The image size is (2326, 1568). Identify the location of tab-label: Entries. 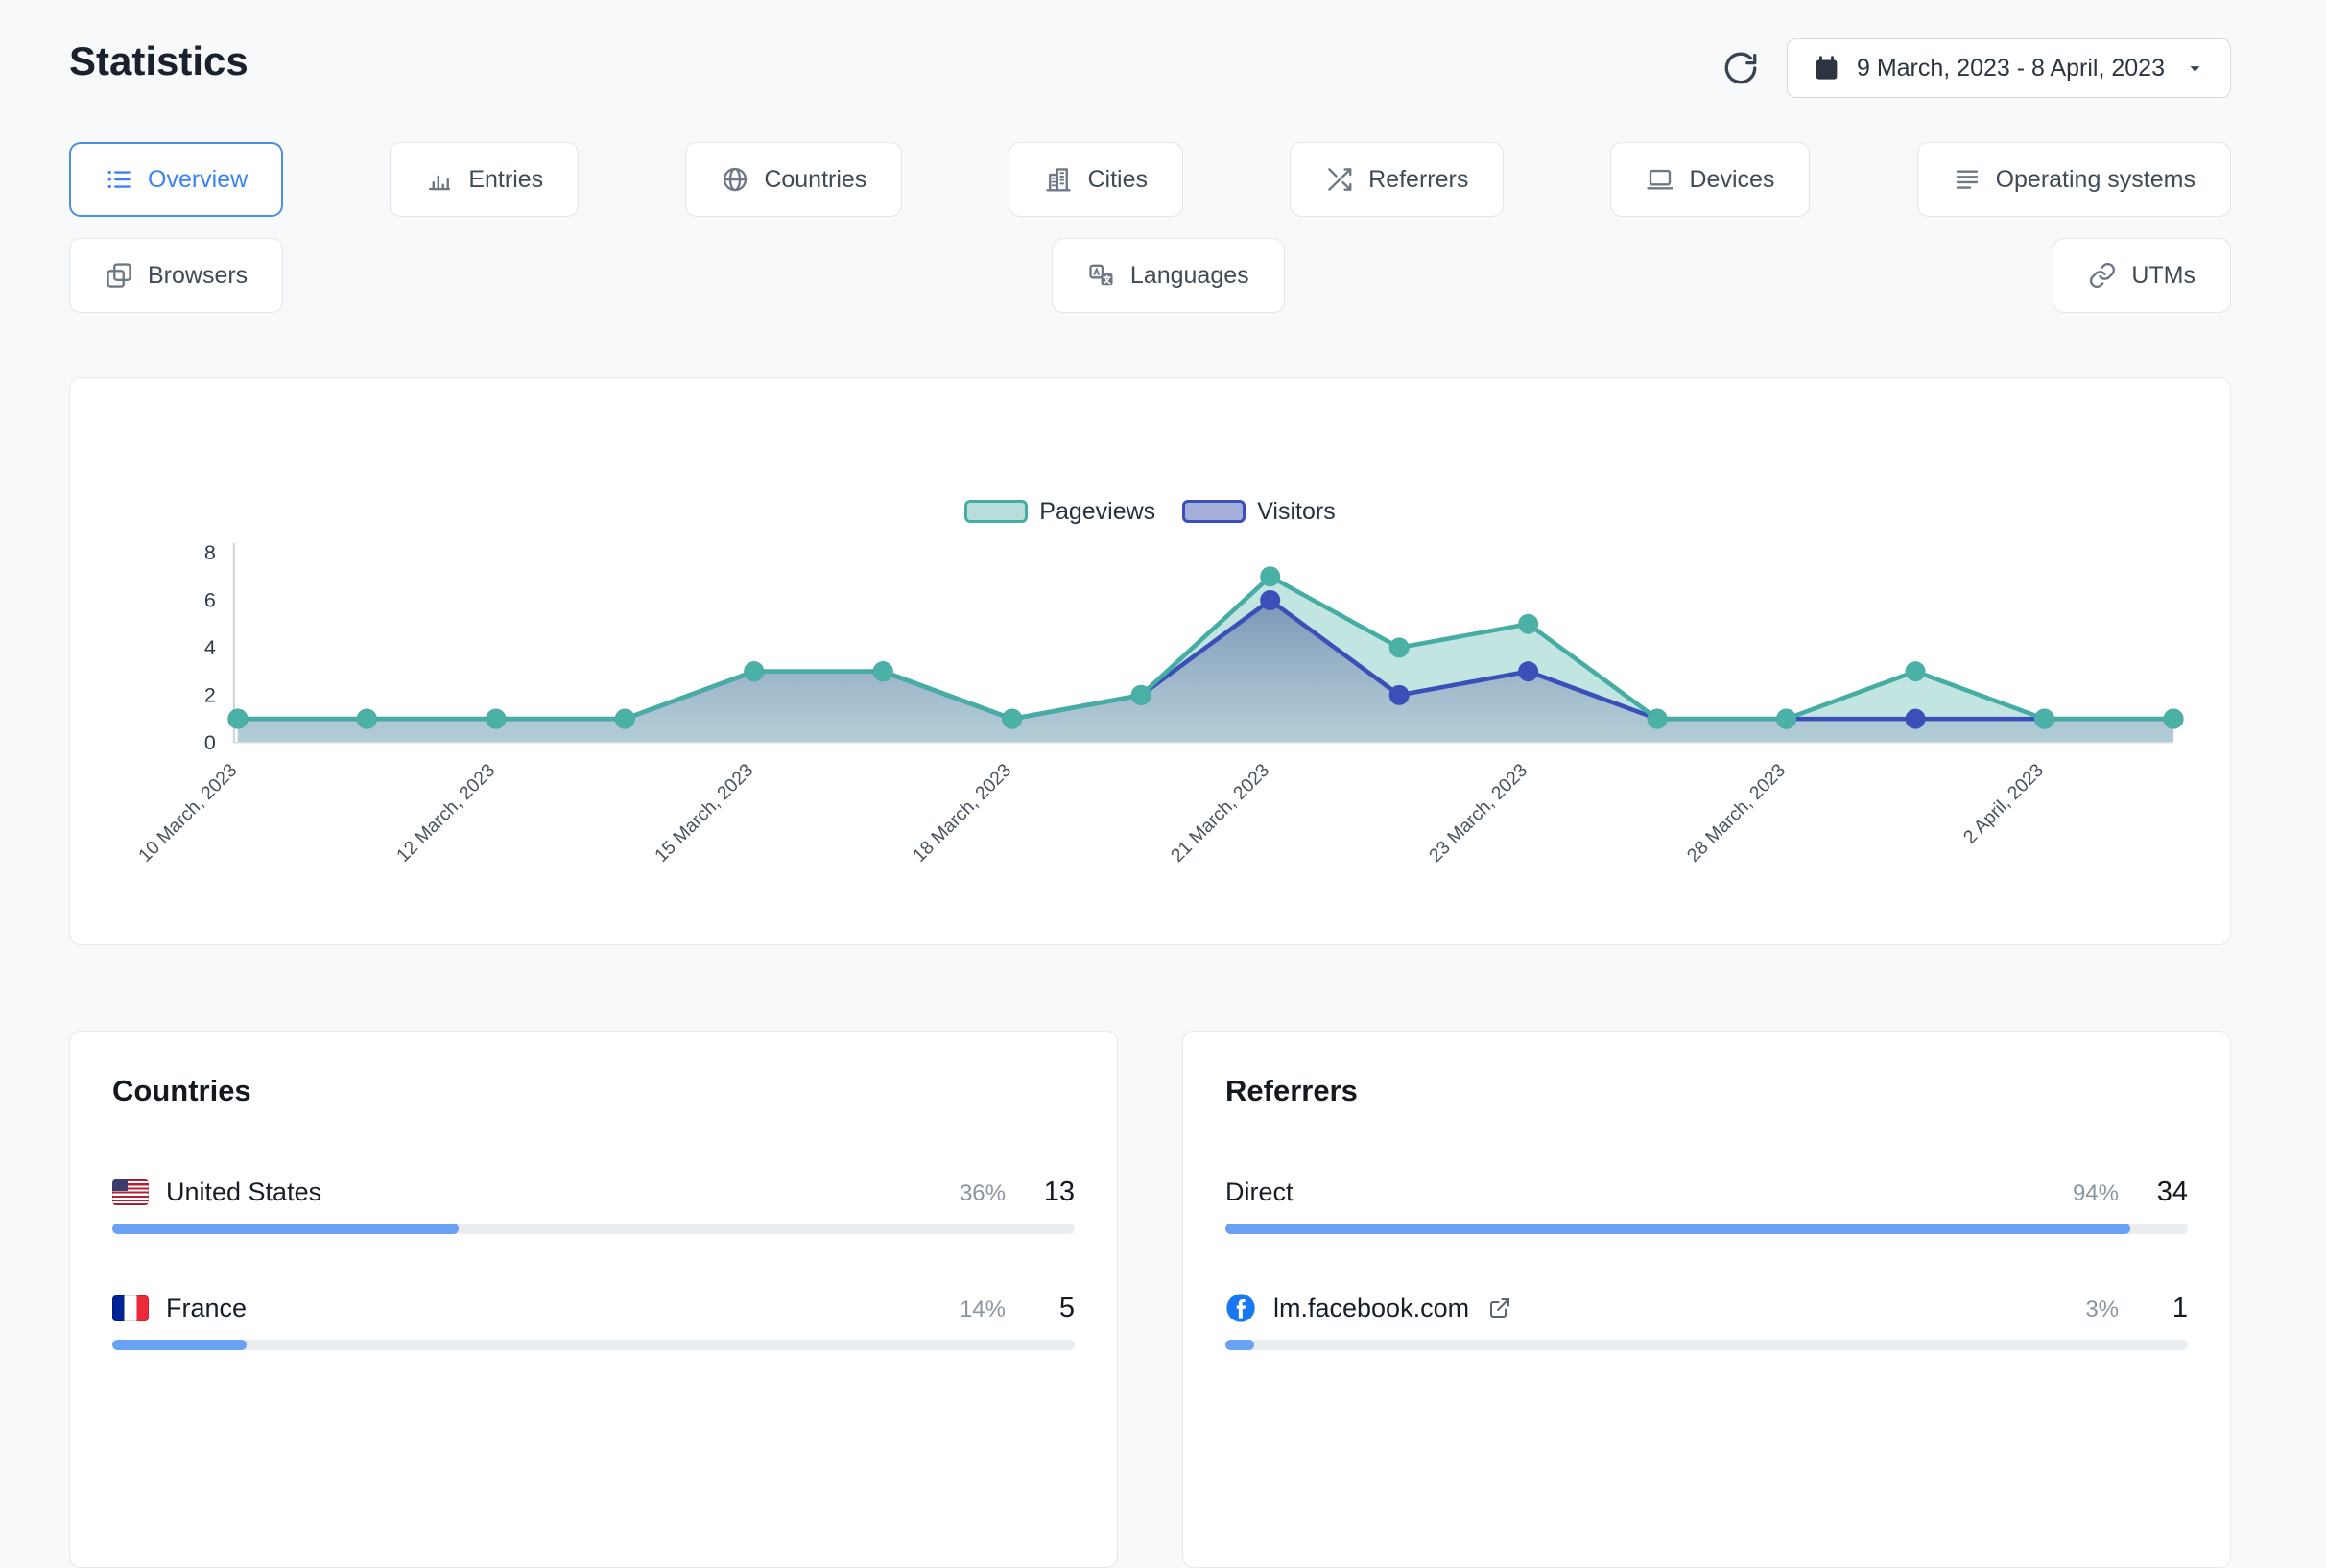
(506, 179).